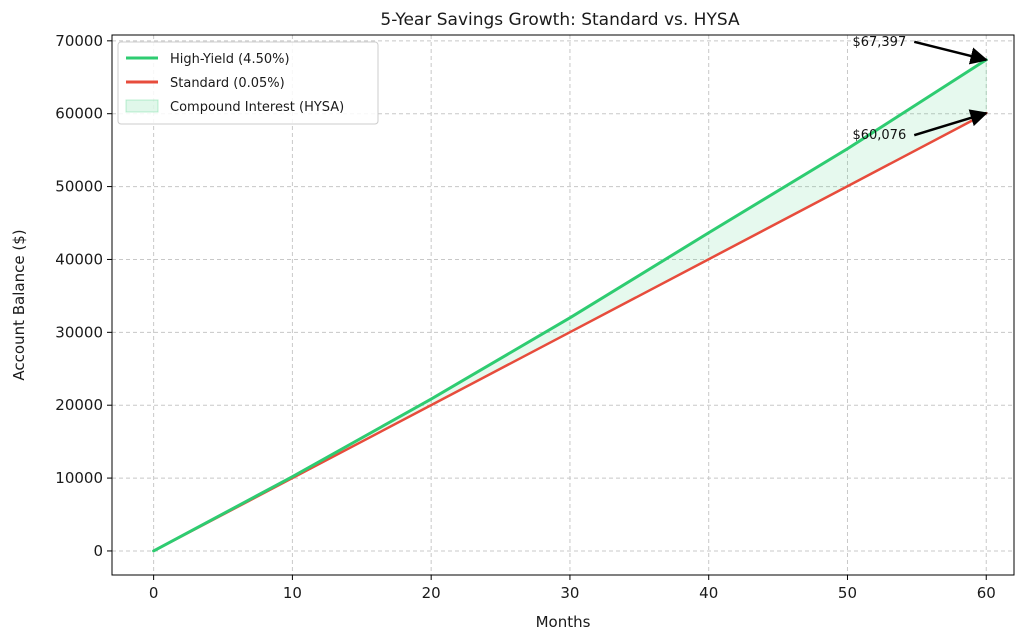 Image resolution: width=1024 pixels, height=643 pixels. I want to click on x-tick-label: 40, so click(708, 593).